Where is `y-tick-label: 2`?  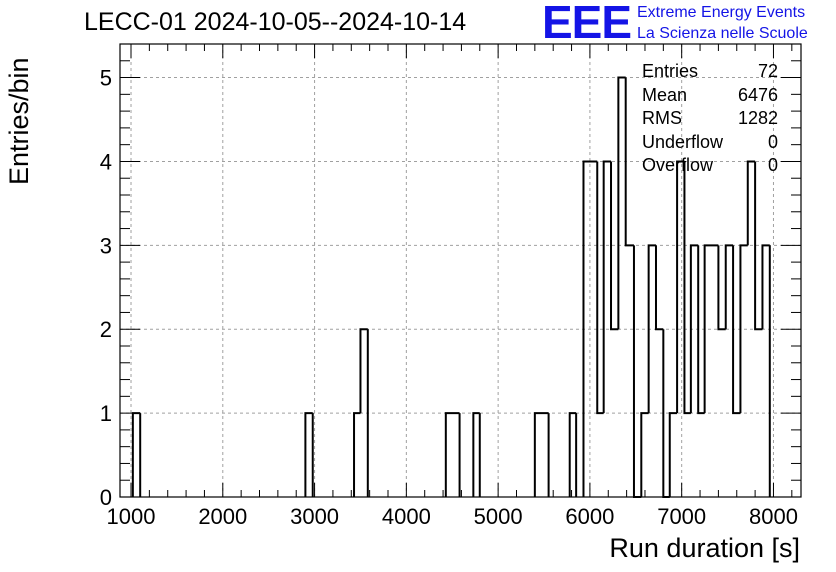
y-tick-label: 2 is located at coordinates (106, 329).